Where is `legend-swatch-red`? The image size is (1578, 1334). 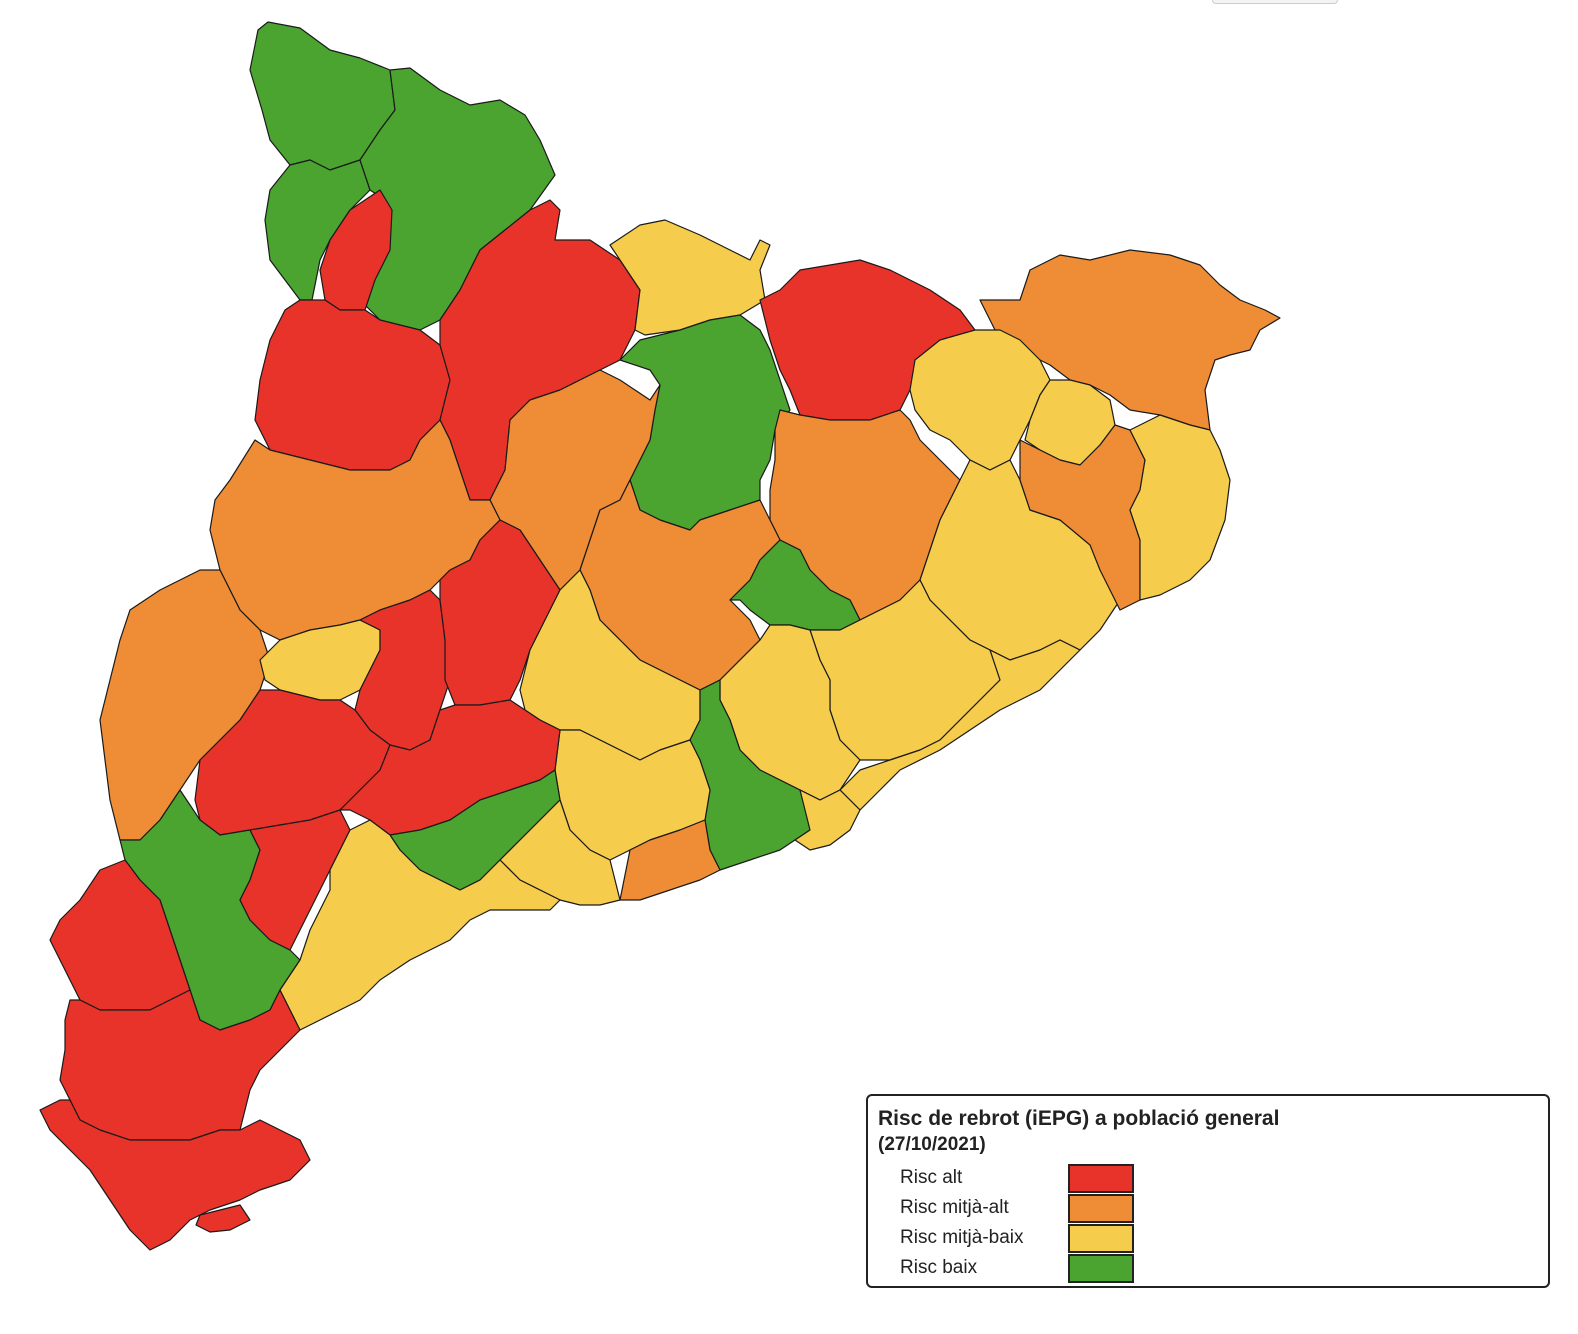 legend-swatch-red is located at coordinates (1101, 1178).